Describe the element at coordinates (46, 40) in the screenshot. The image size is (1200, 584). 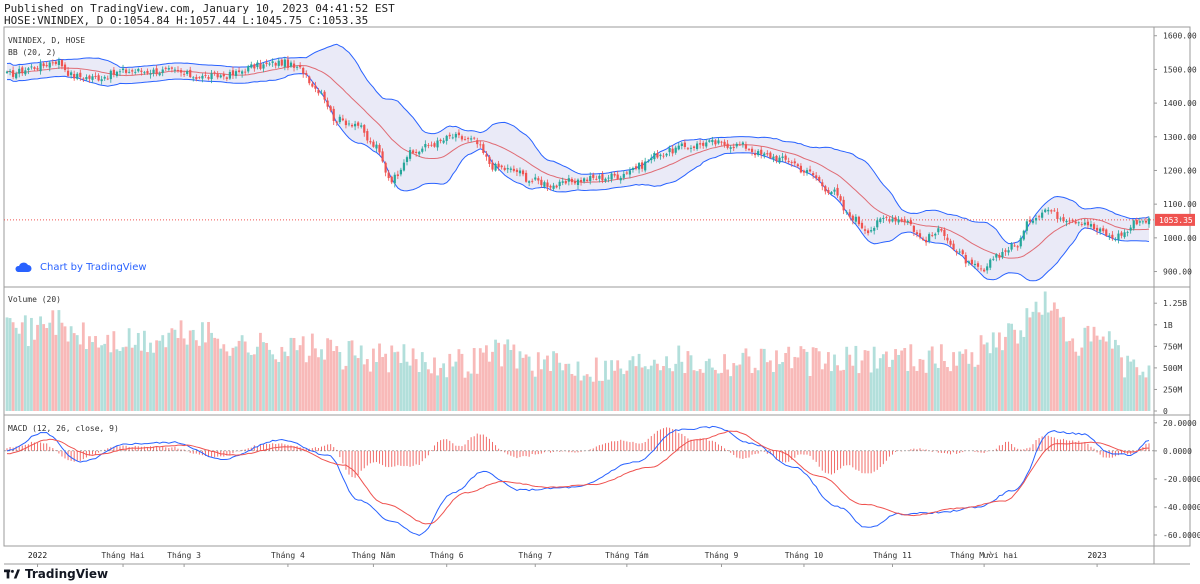
I see `symbol-label: VNINDEX, D, HOSE` at that location.